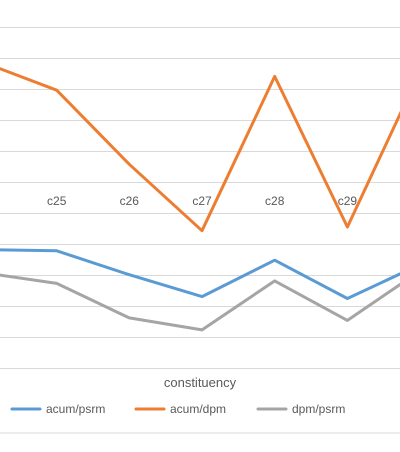 The width and height of the screenshot is (400, 452). What do you see at coordinates (318, 409) in the screenshot?
I see `legend-label: dpm/psrm` at bounding box center [318, 409].